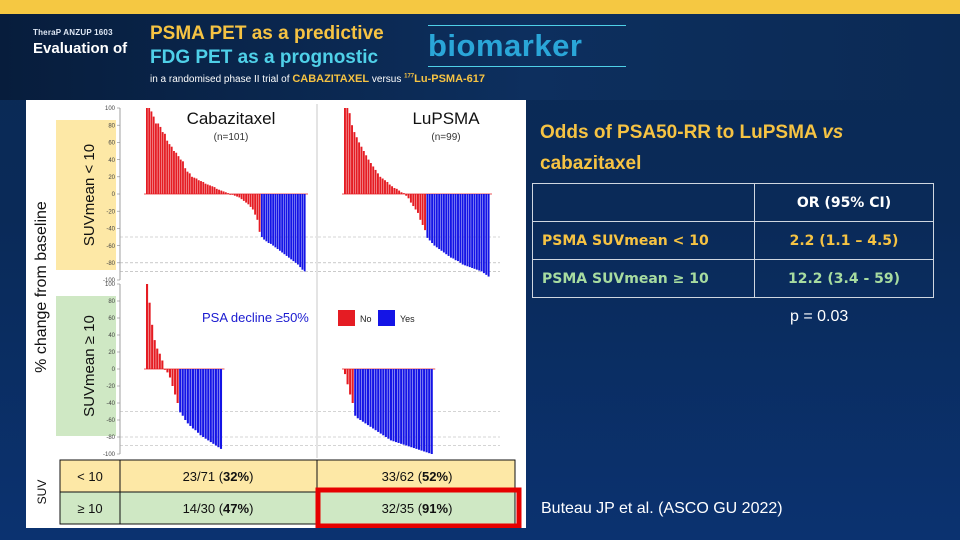 The width and height of the screenshot is (960, 540). What do you see at coordinates (331, 79) in the screenshot?
I see `drug-cabazitaxel: CABAZITAXEL` at bounding box center [331, 79].